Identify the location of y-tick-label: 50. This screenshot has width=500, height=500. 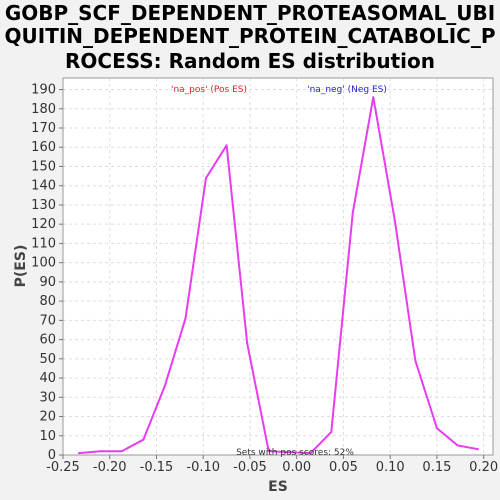
(47, 359).